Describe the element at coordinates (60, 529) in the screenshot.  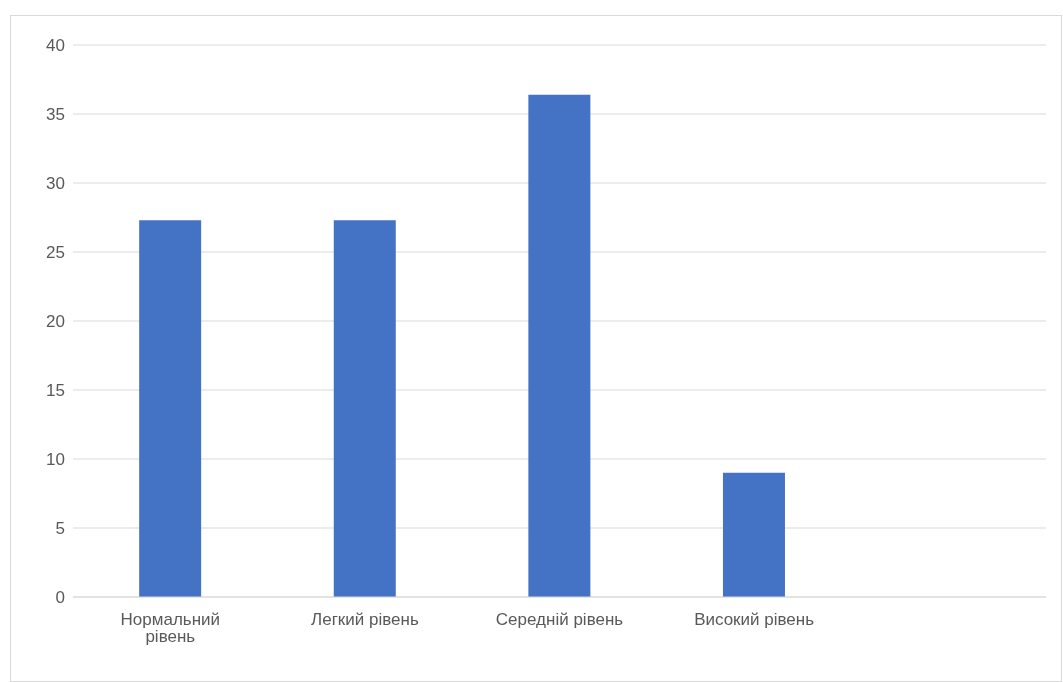
I see `y-tick-label: 5` at that location.